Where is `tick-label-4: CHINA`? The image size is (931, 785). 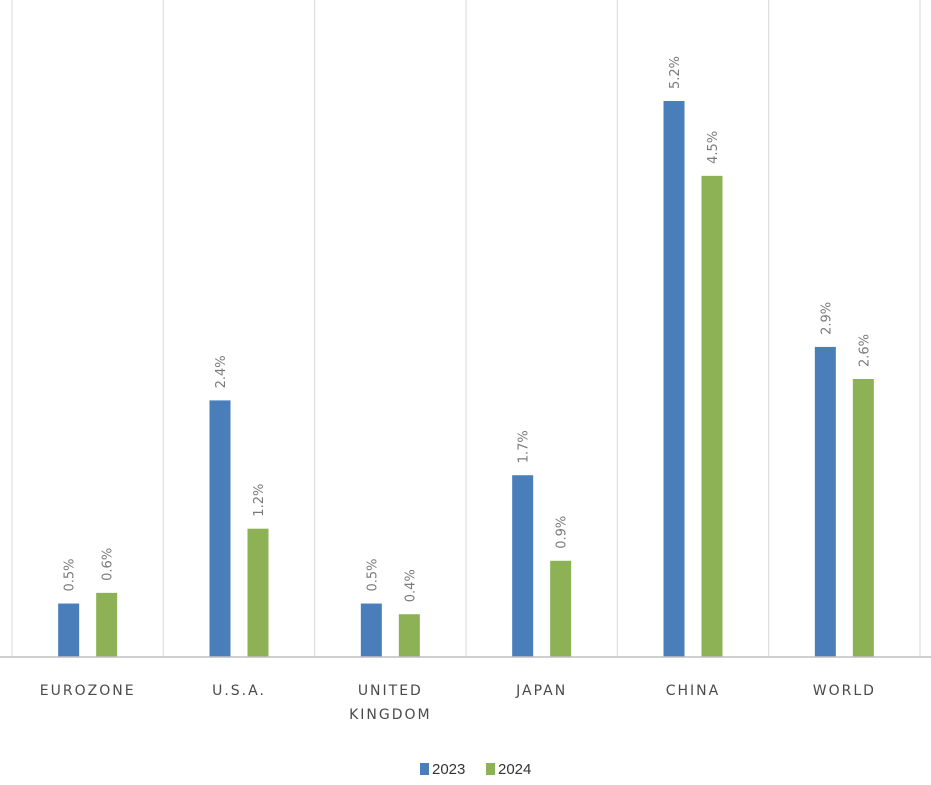
tick-label-4: CHINA is located at coordinates (693, 691).